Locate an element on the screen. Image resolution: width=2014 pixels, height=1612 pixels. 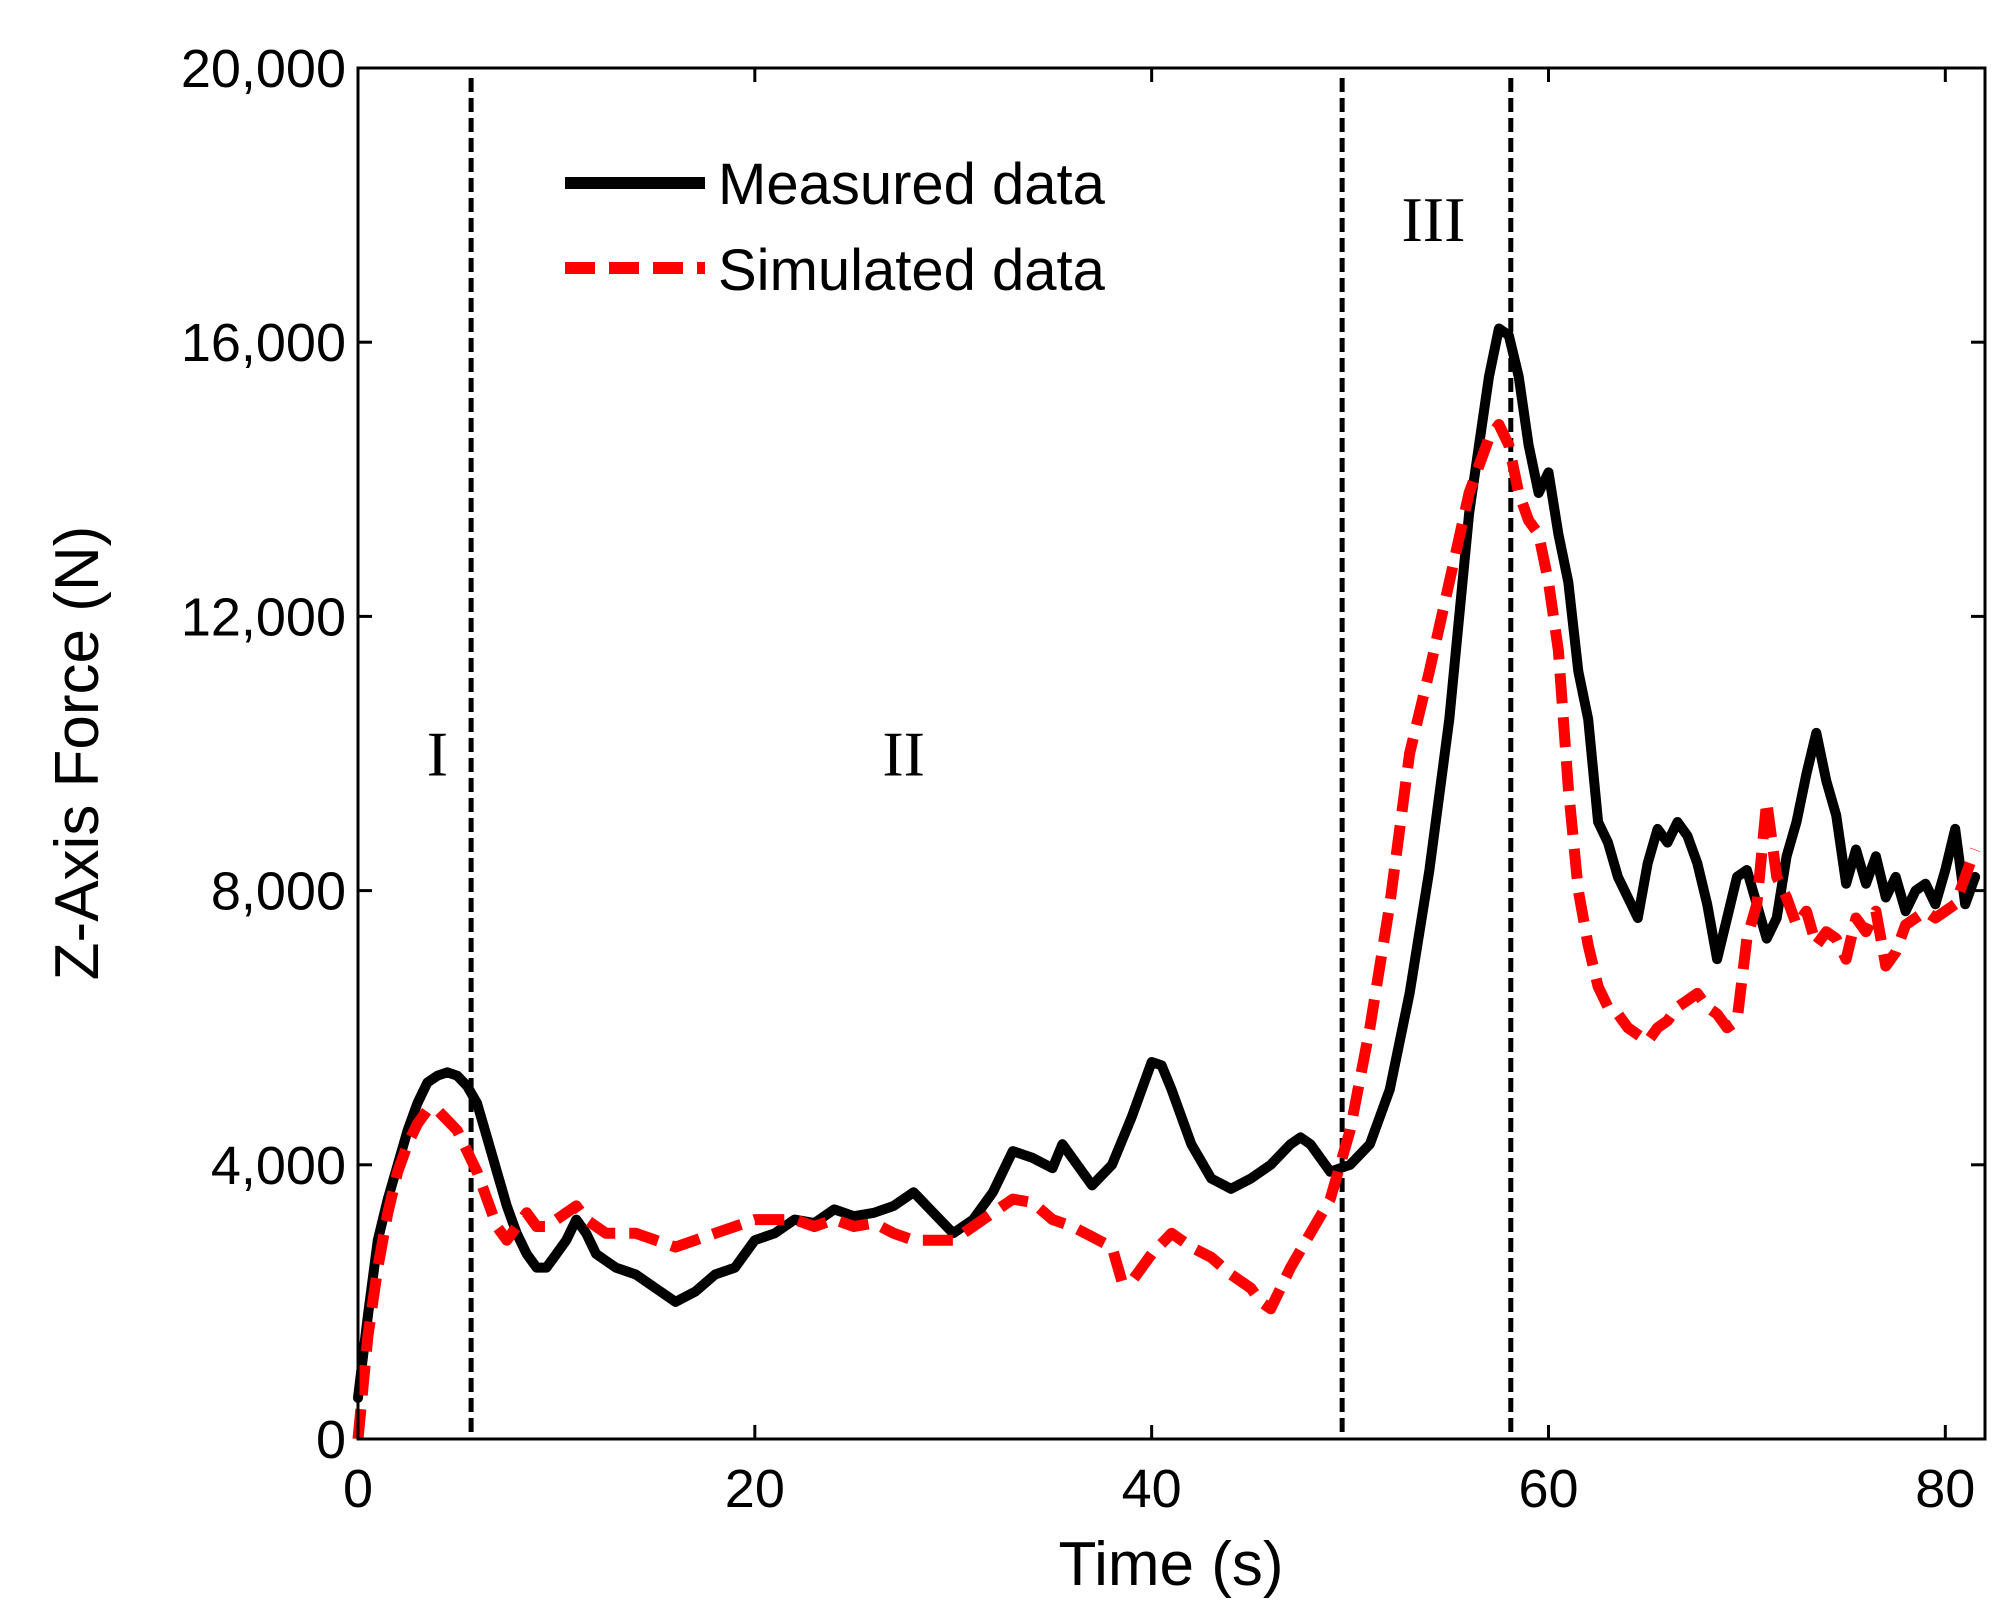
x-tick-label: 60 is located at coordinates (1548, 1489).